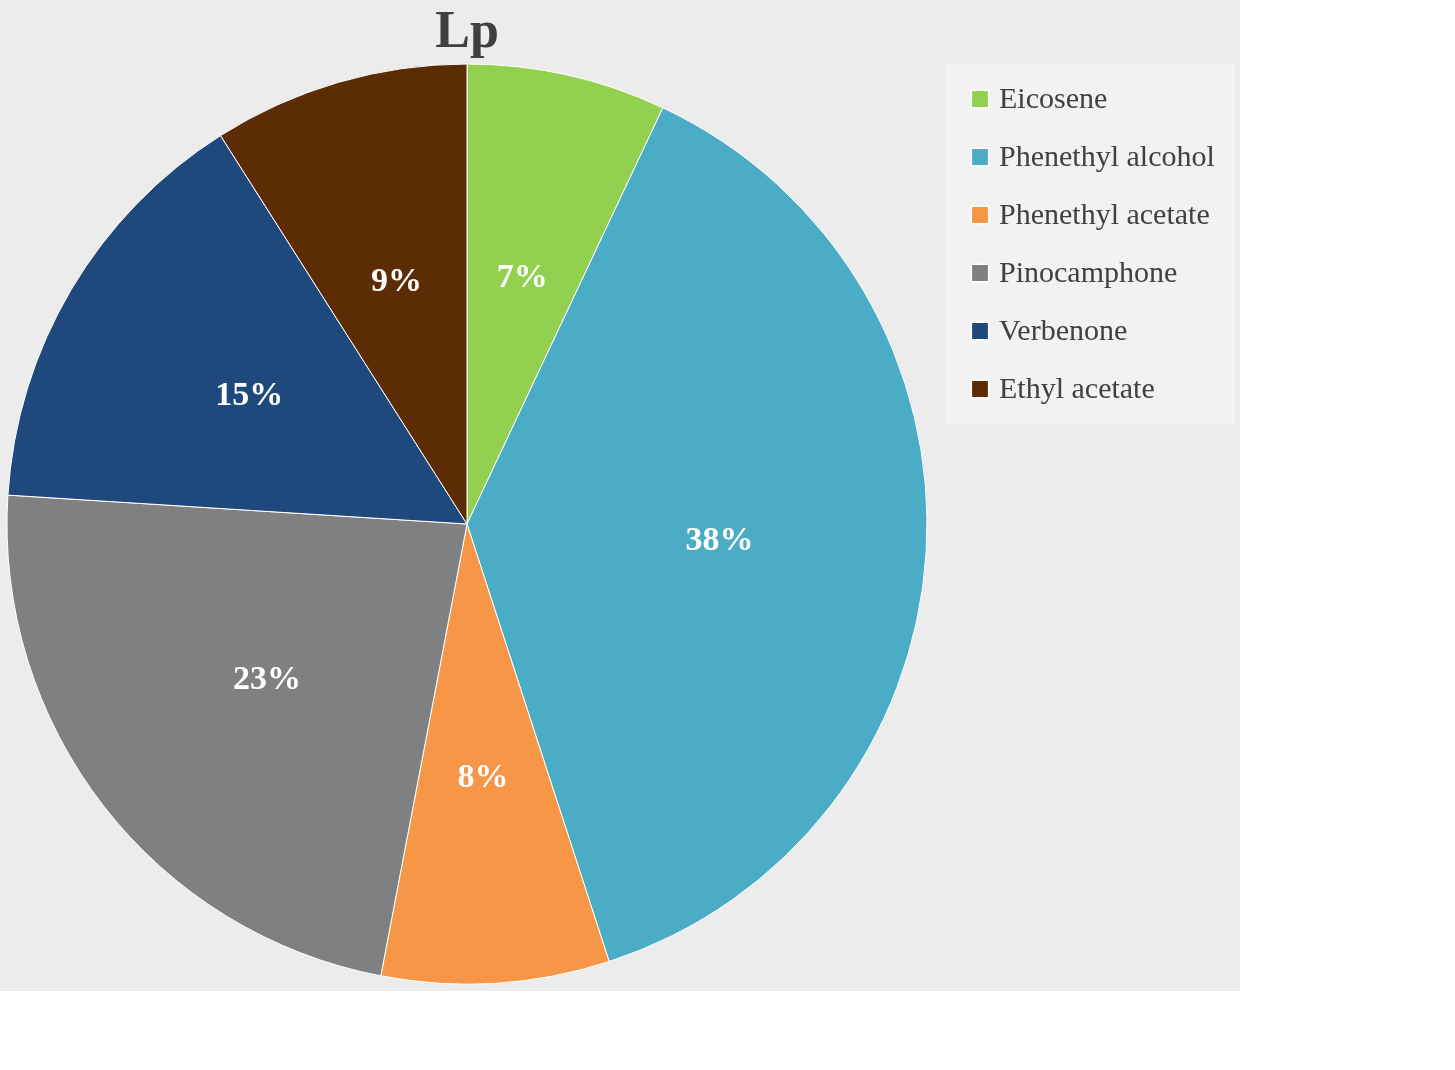  Describe the element at coordinates (1053, 97) in the screenshot. I see `legend-label: Eicosene` at that location.